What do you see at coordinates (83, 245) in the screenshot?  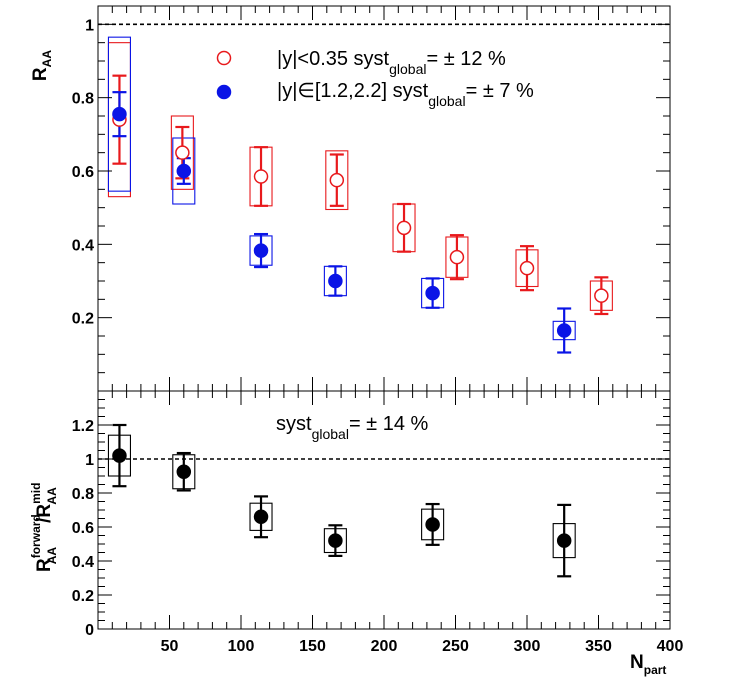 I see `top-ytick-label: 0.4` at bounding box center [83, 245].